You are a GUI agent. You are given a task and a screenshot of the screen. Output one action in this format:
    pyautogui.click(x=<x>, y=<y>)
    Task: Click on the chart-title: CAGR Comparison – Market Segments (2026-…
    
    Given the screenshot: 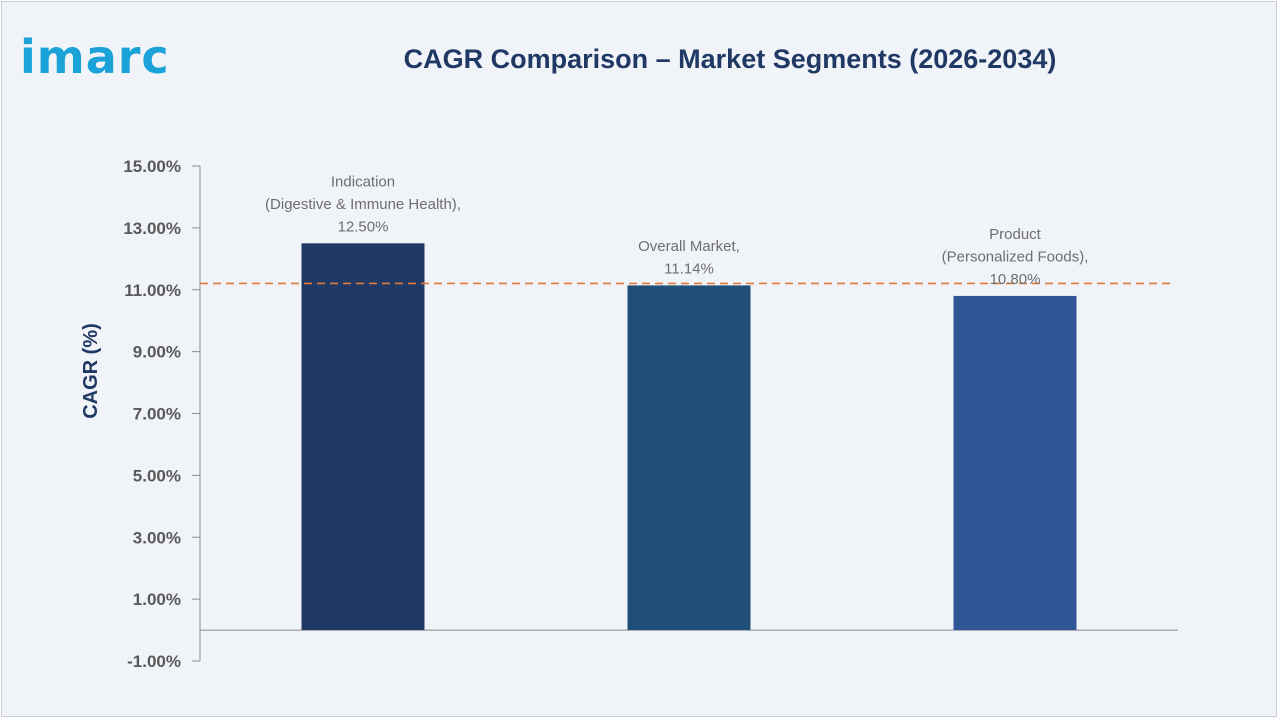 What is the action you would take?
    pyautogui.click(x=730, y=59)
    